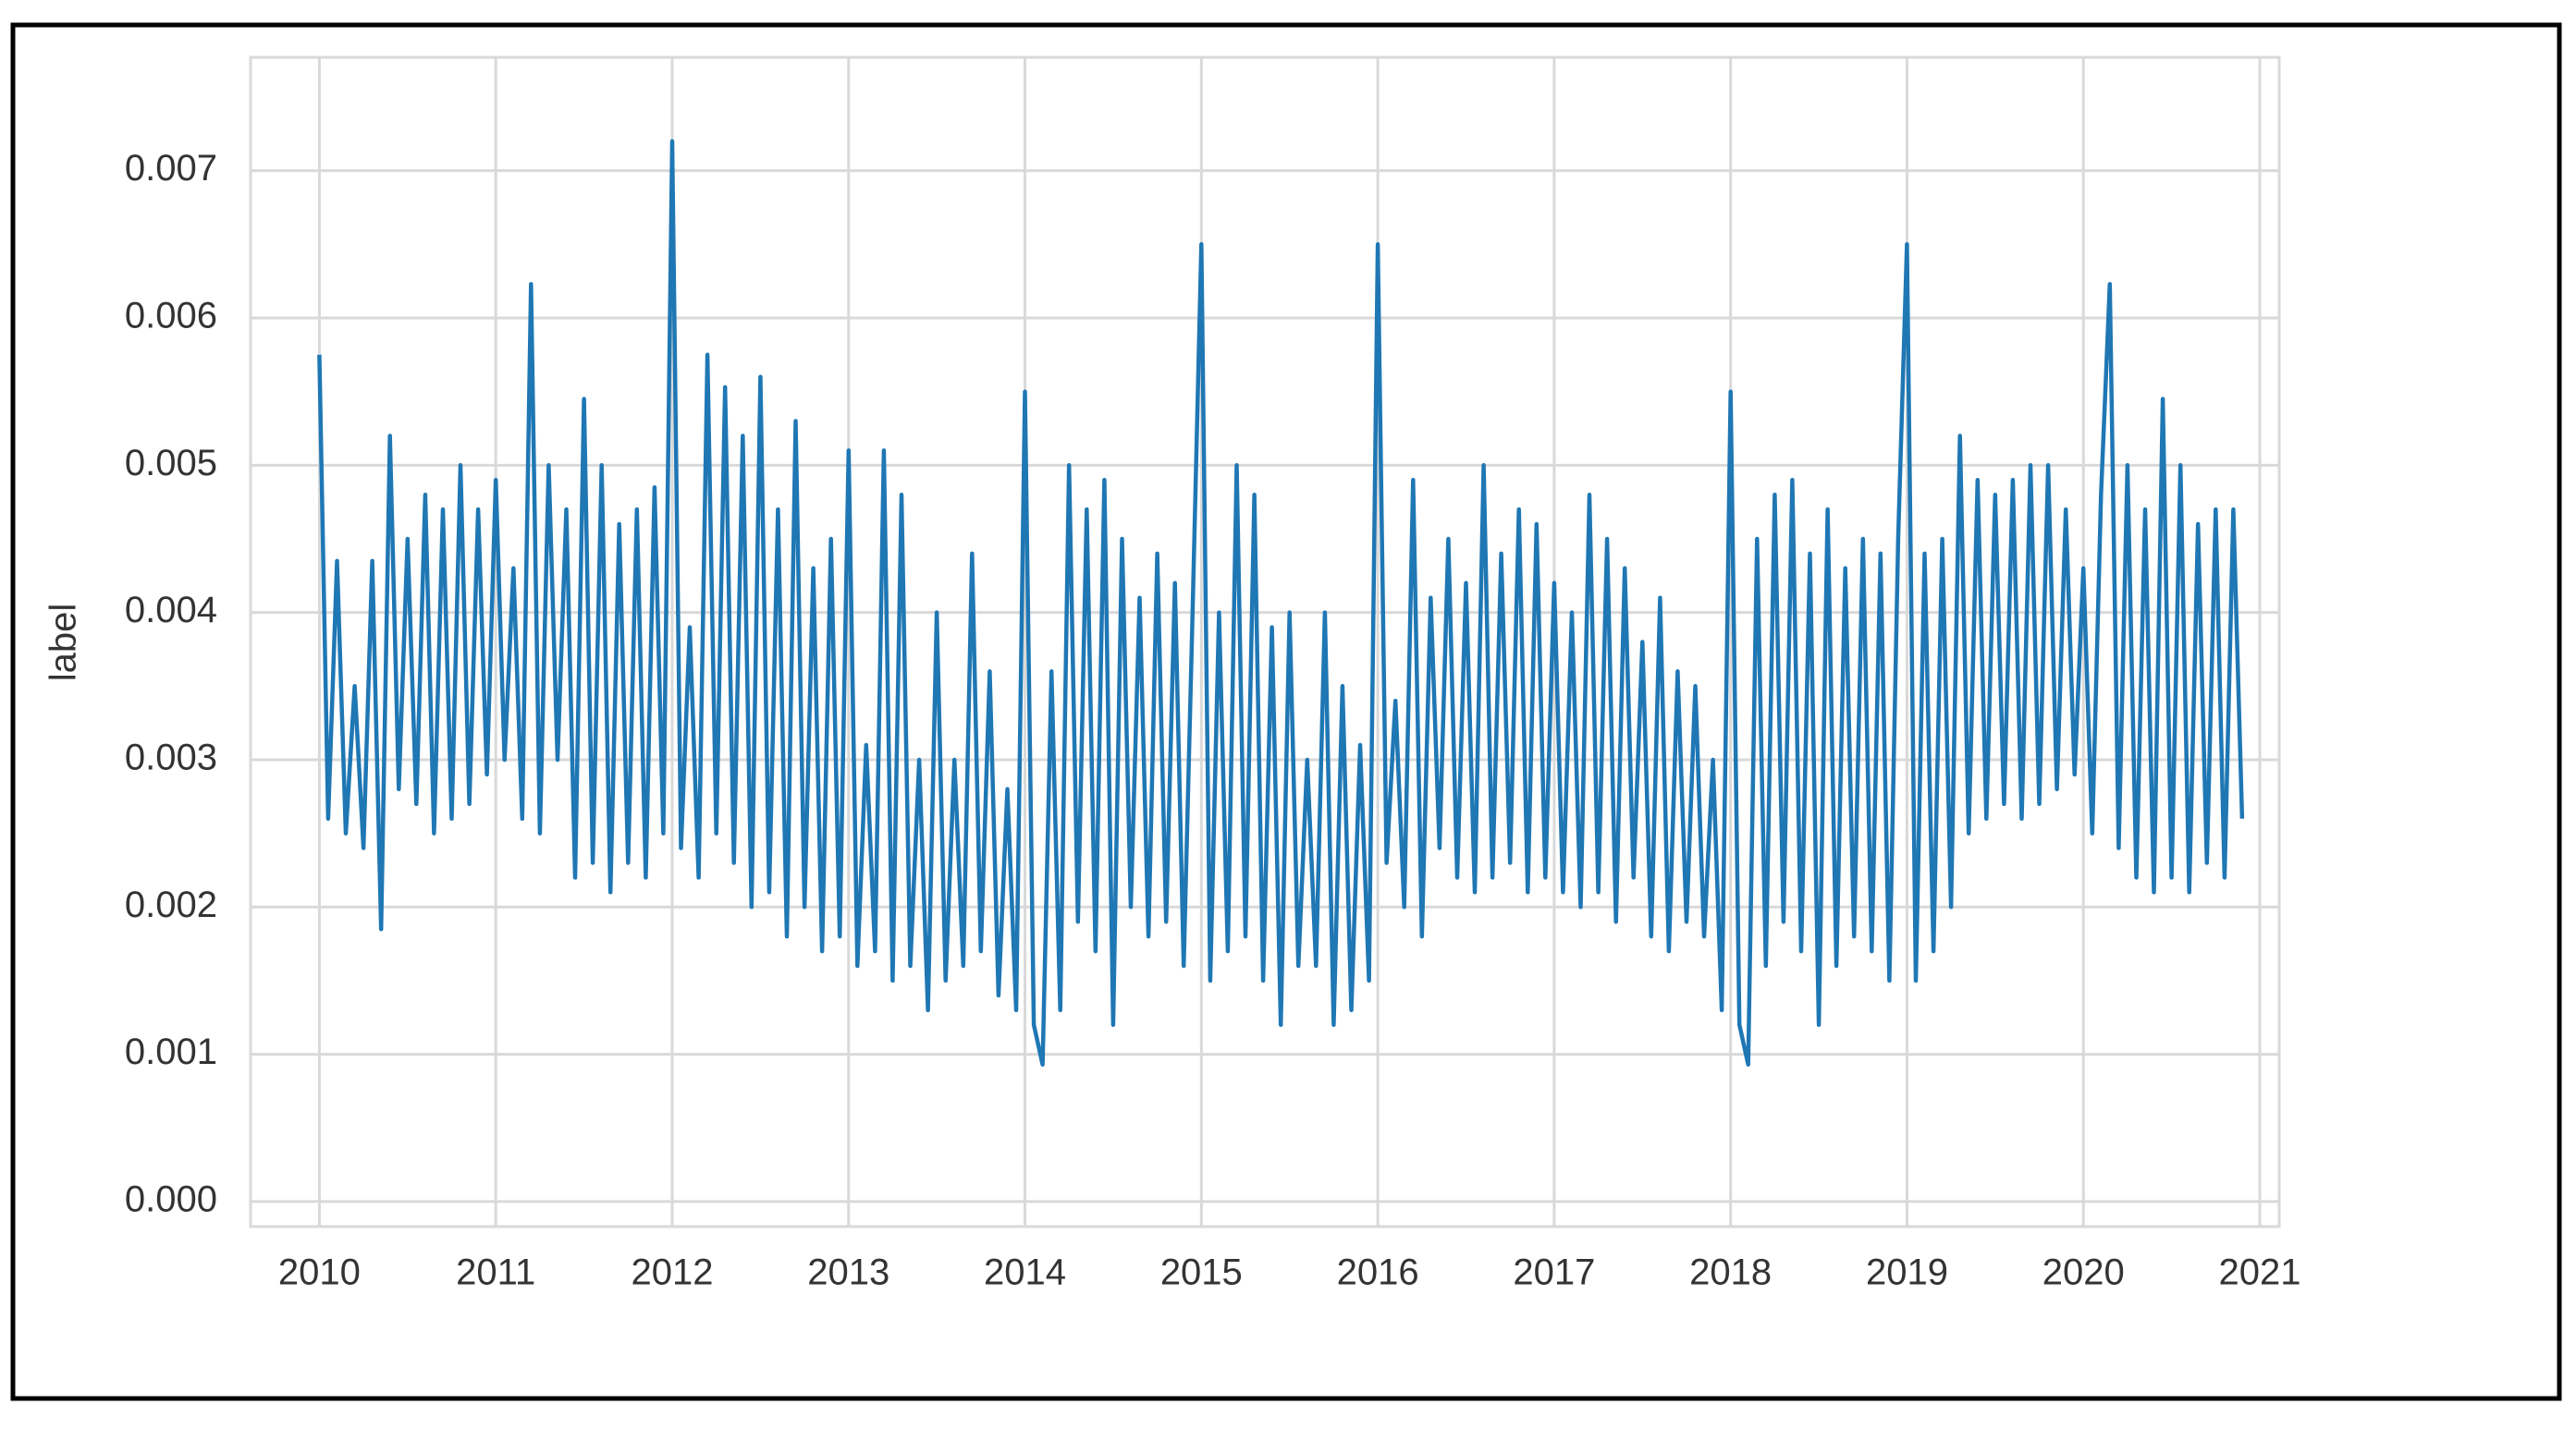 Image resolution: width=2576 pixels, height=1429 pixels. I want to click on x-tick-label: 2011, so click(496, 1272).